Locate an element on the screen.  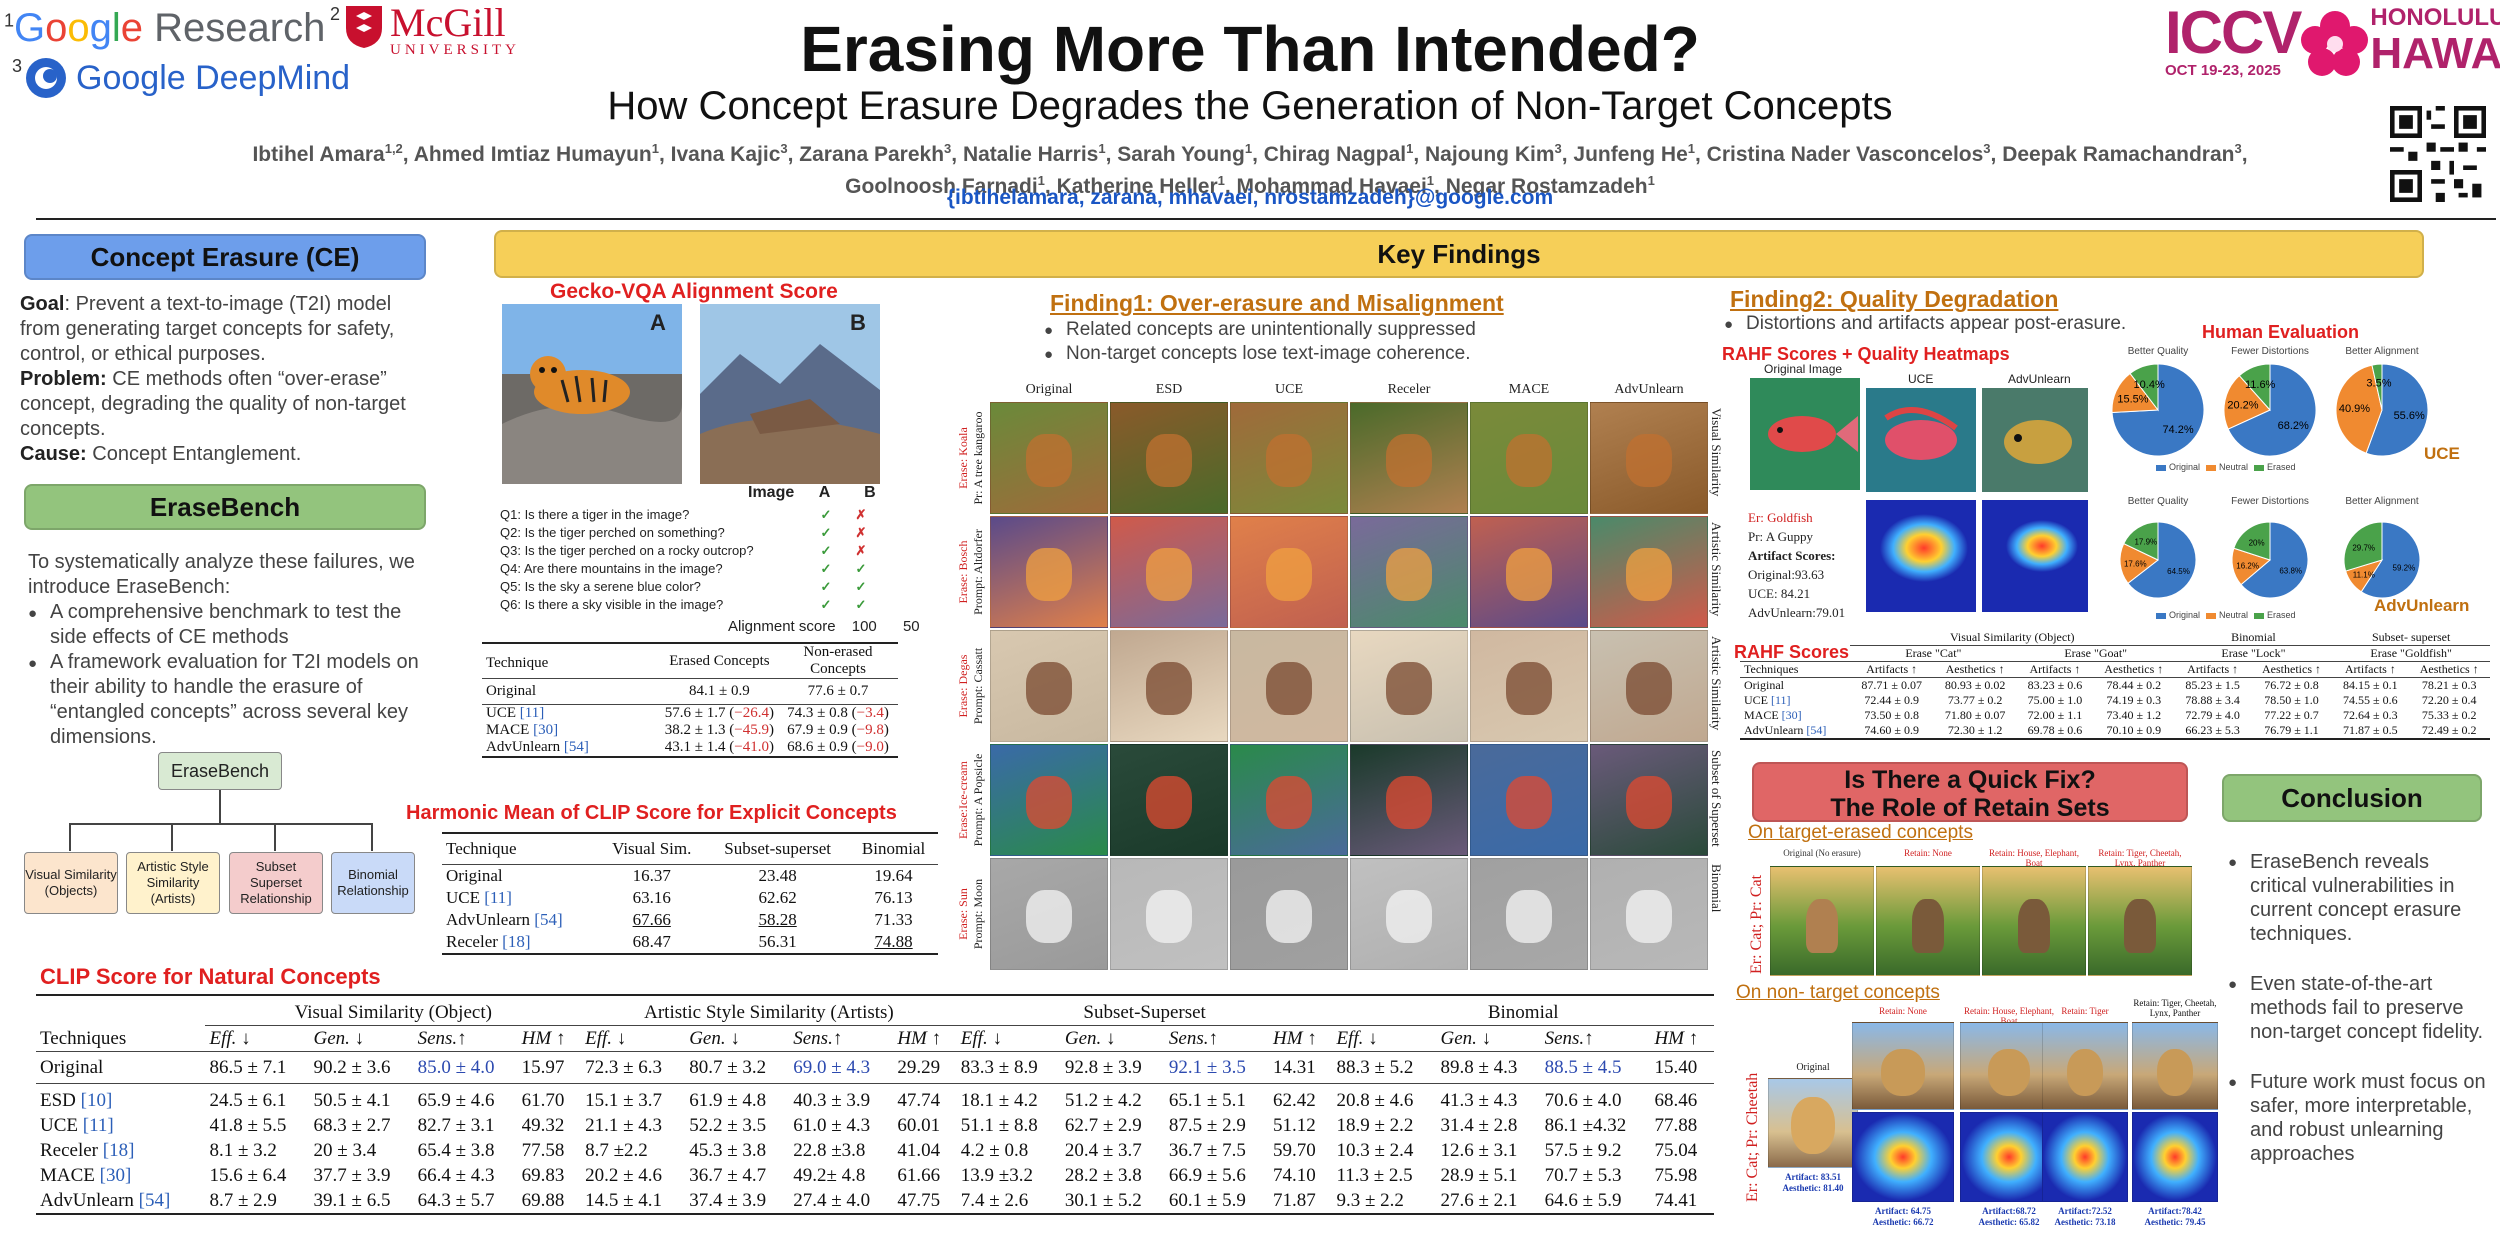
grid-side-label: Artistic Similarity is located at coordinates (1716, 569).